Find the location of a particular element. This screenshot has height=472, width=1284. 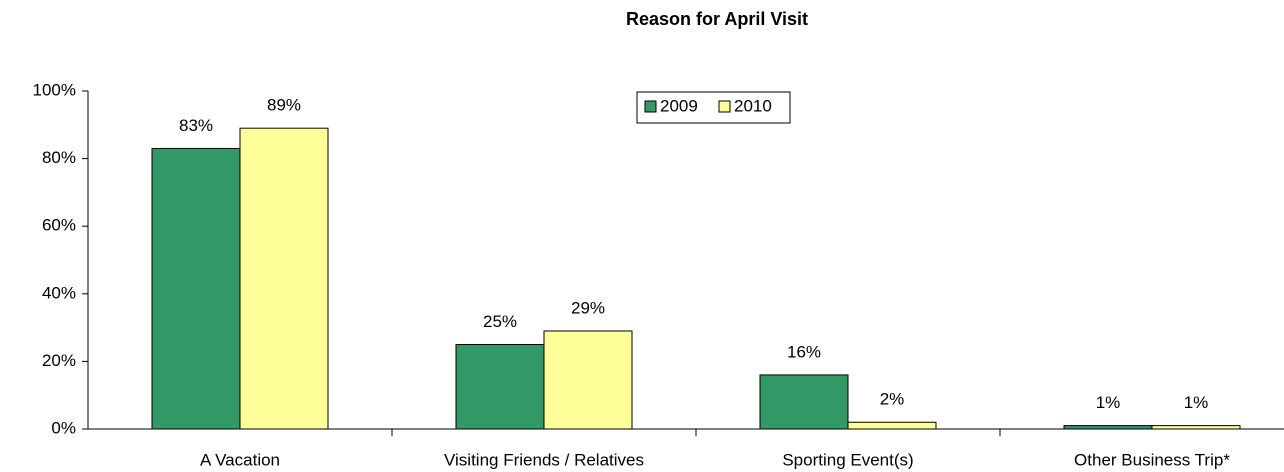

x-tick-label: Sporting Event(s) is located at coordinates (847, 459).